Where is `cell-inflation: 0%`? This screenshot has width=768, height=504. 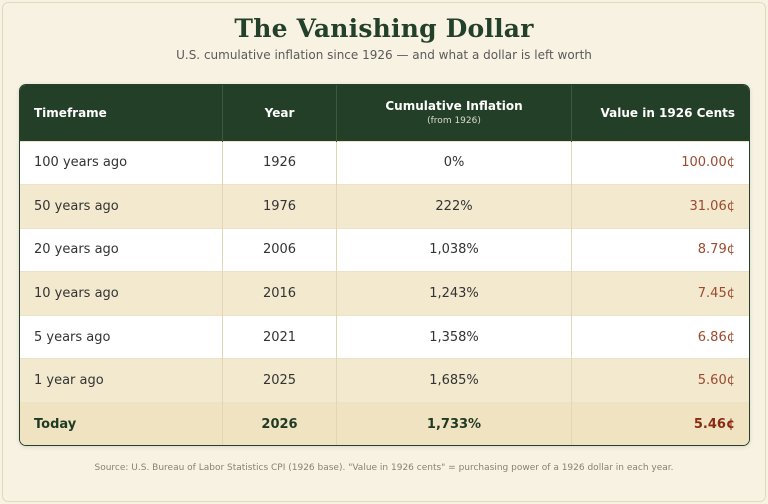 cell-inflation: 0% is located at coordinates (454, 162).